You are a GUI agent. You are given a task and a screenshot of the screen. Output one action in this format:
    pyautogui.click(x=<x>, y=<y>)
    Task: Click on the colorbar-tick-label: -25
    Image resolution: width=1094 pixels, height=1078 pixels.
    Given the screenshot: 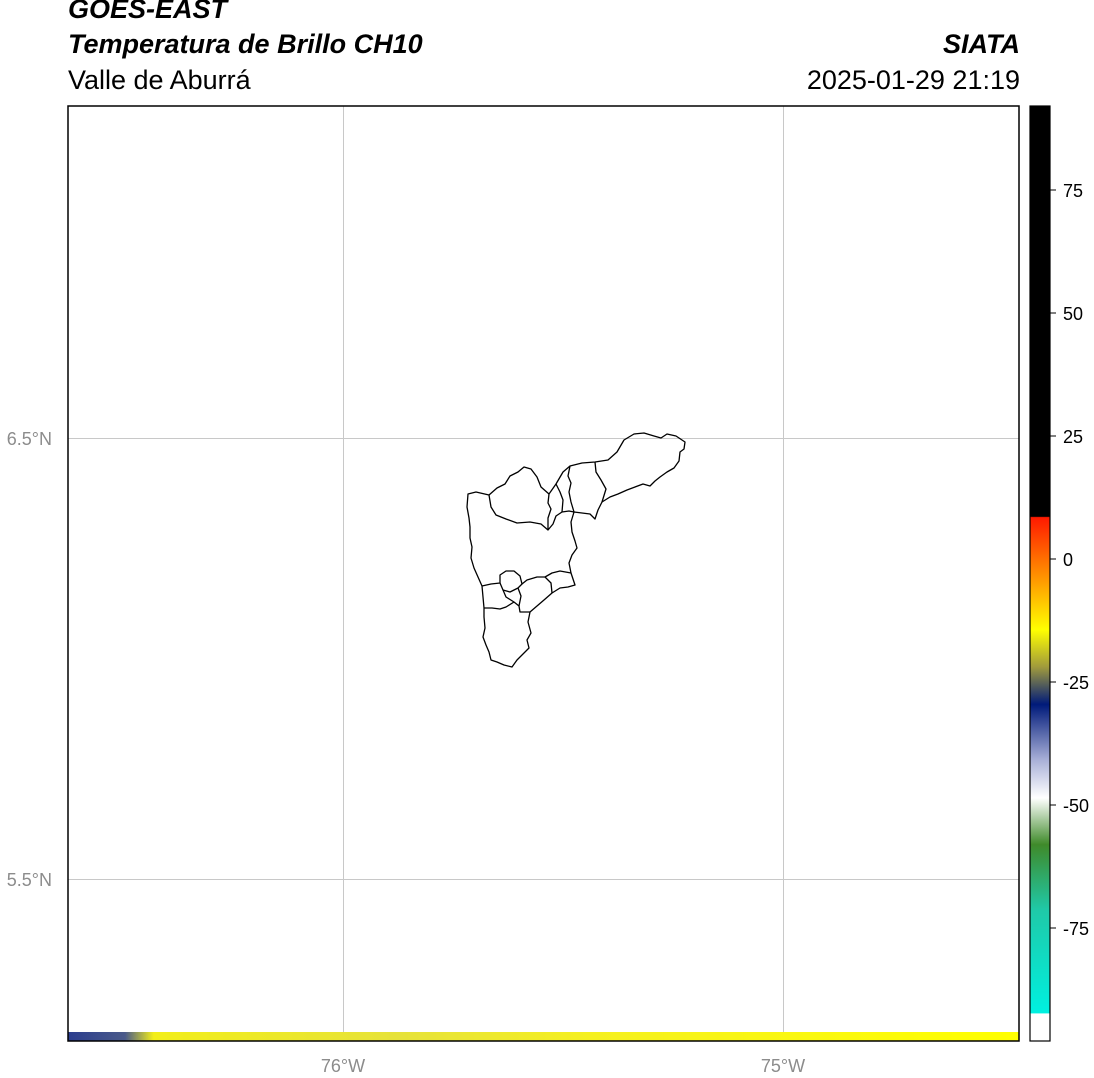 What is the action you would take?
    pyautogui.click(x=1076, y=683)
    